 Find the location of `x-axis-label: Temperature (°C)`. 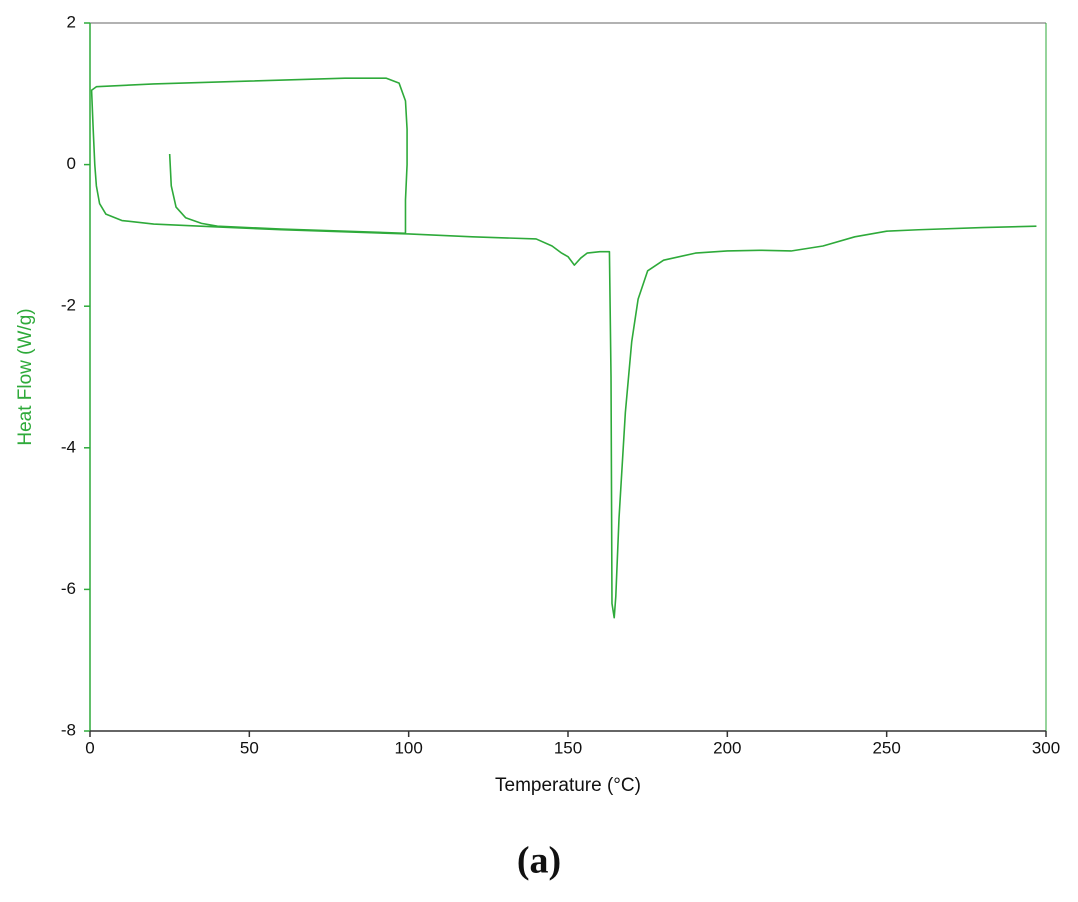

x-axis-label: Temperature (°C) is located at coordinates (568, 785).